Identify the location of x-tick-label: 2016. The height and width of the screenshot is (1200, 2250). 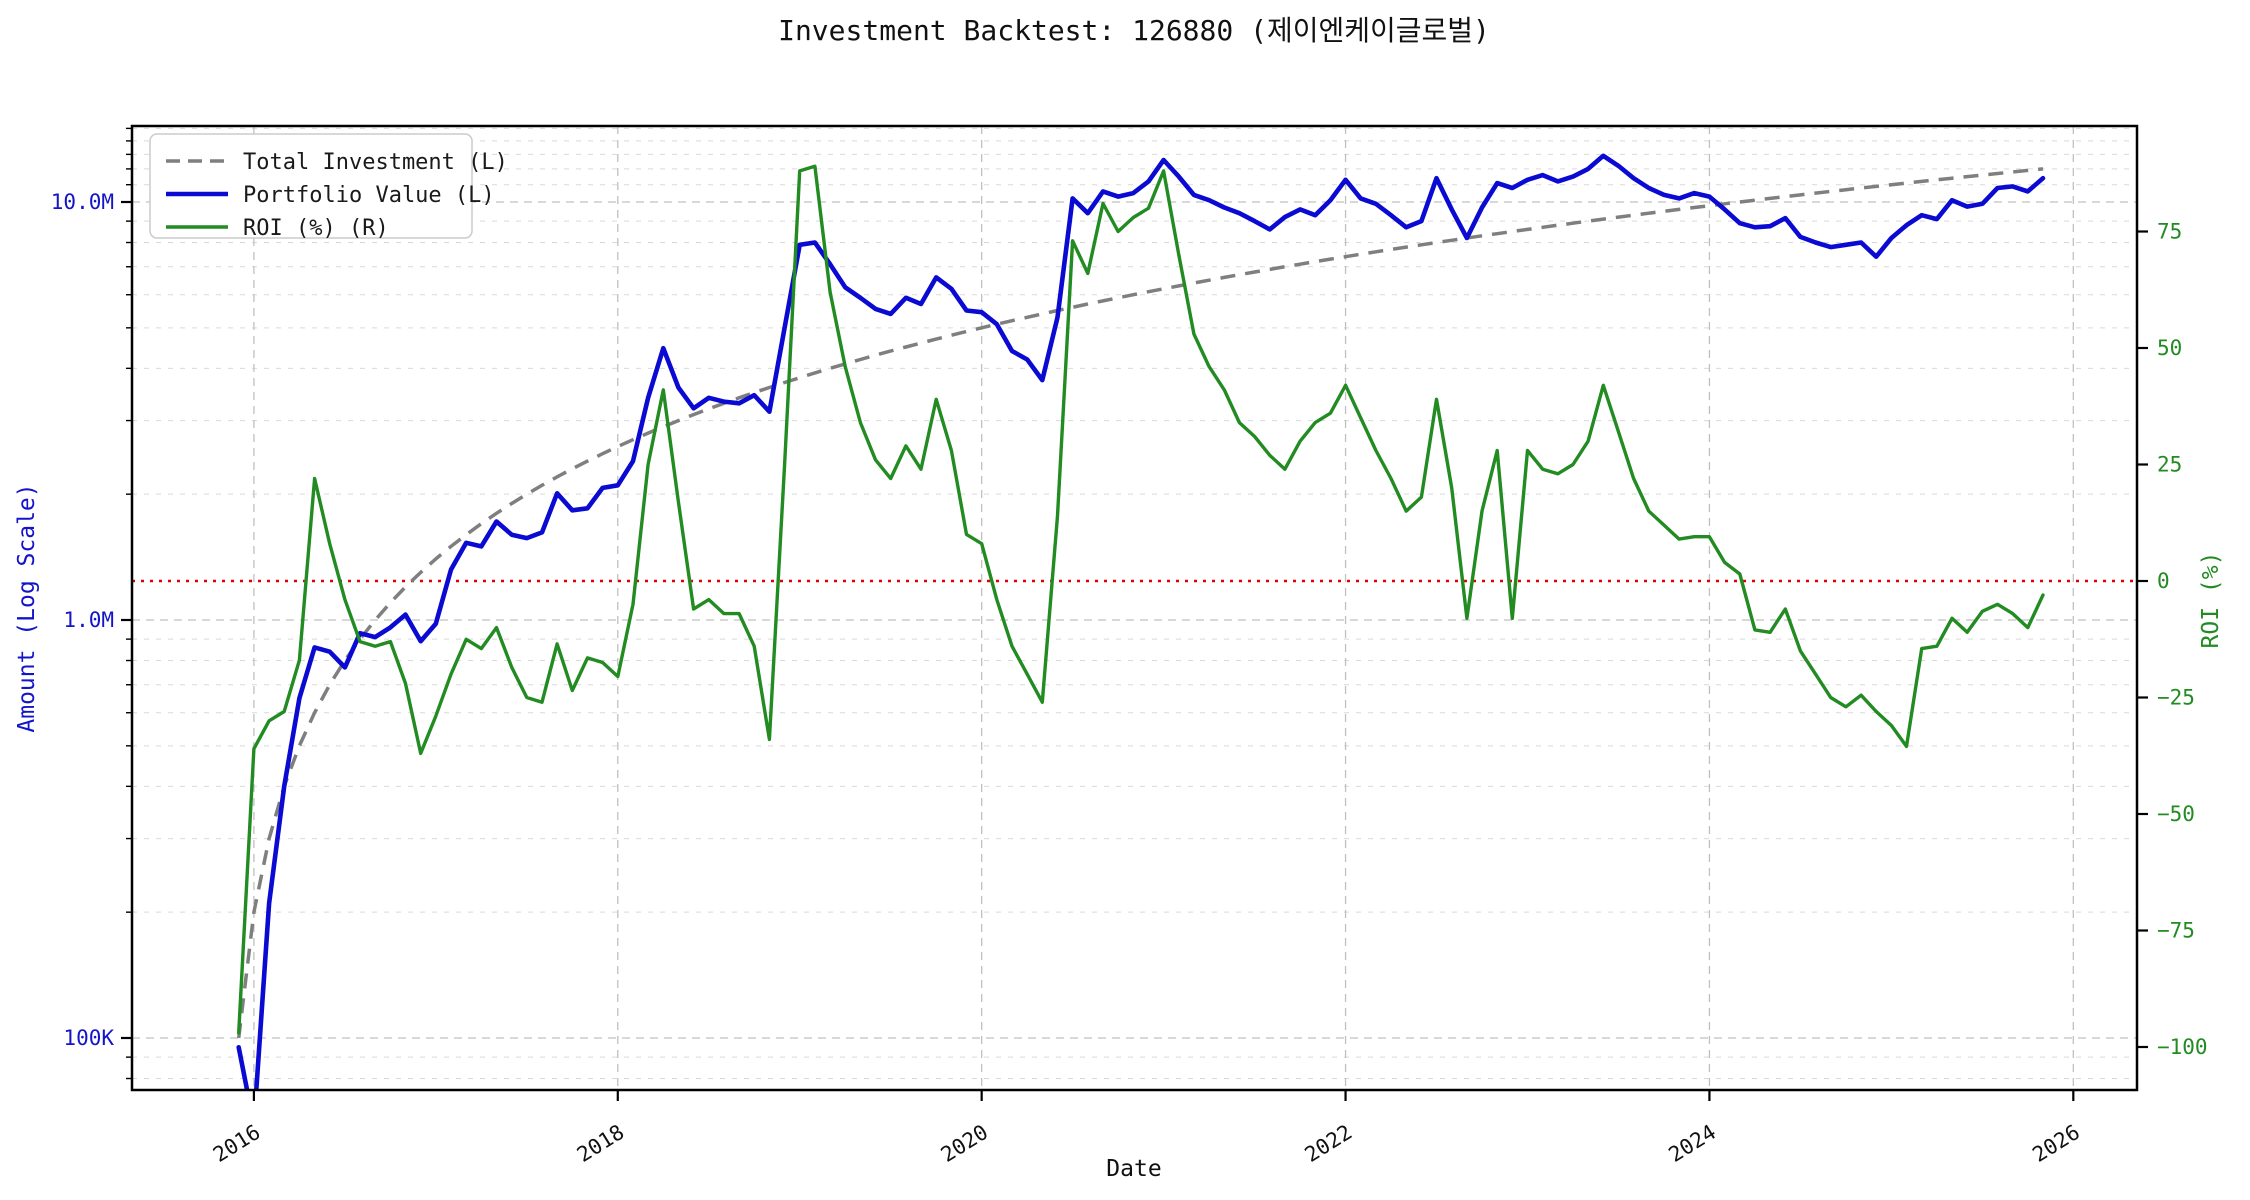
(237, 1143).